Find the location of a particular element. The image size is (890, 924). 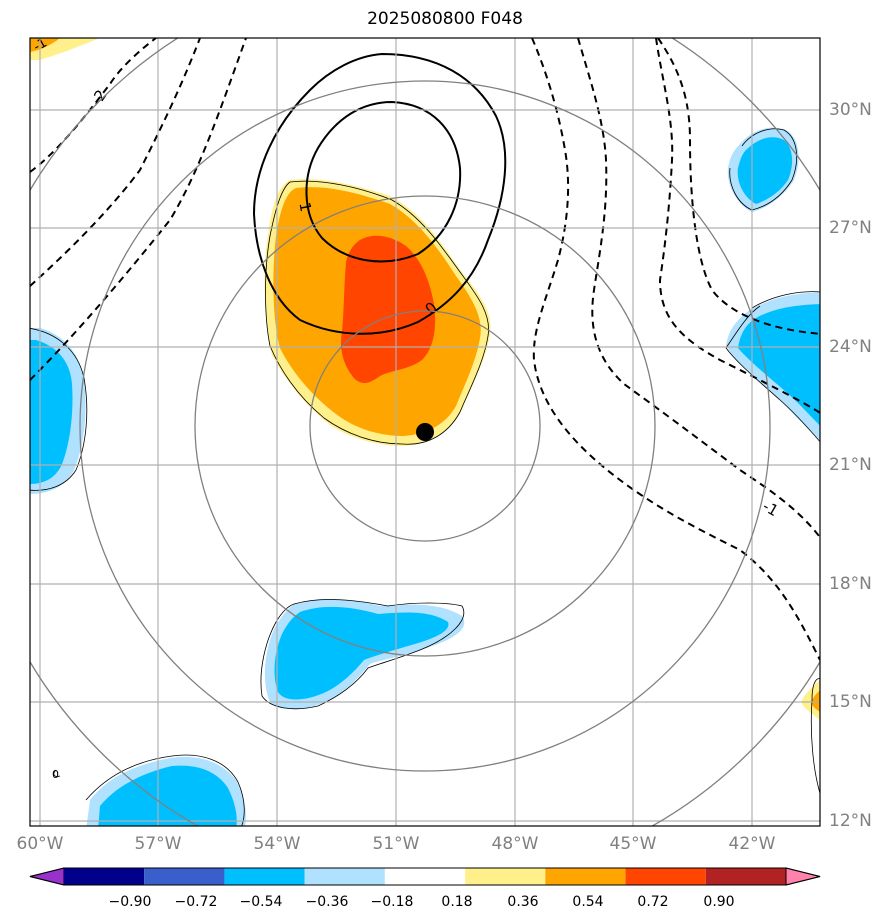

colorbar-tick-label: −0.54 is located at coordinates (261, 902).